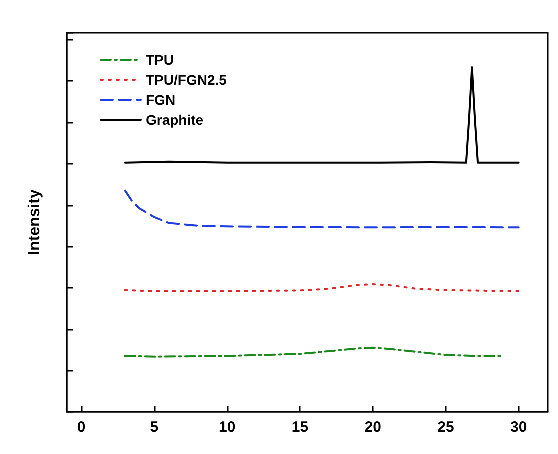  What do you see at coordinates (160, 60) in the screenshot?
I see `legend-label: TPU` at bounding box center [160, 60].